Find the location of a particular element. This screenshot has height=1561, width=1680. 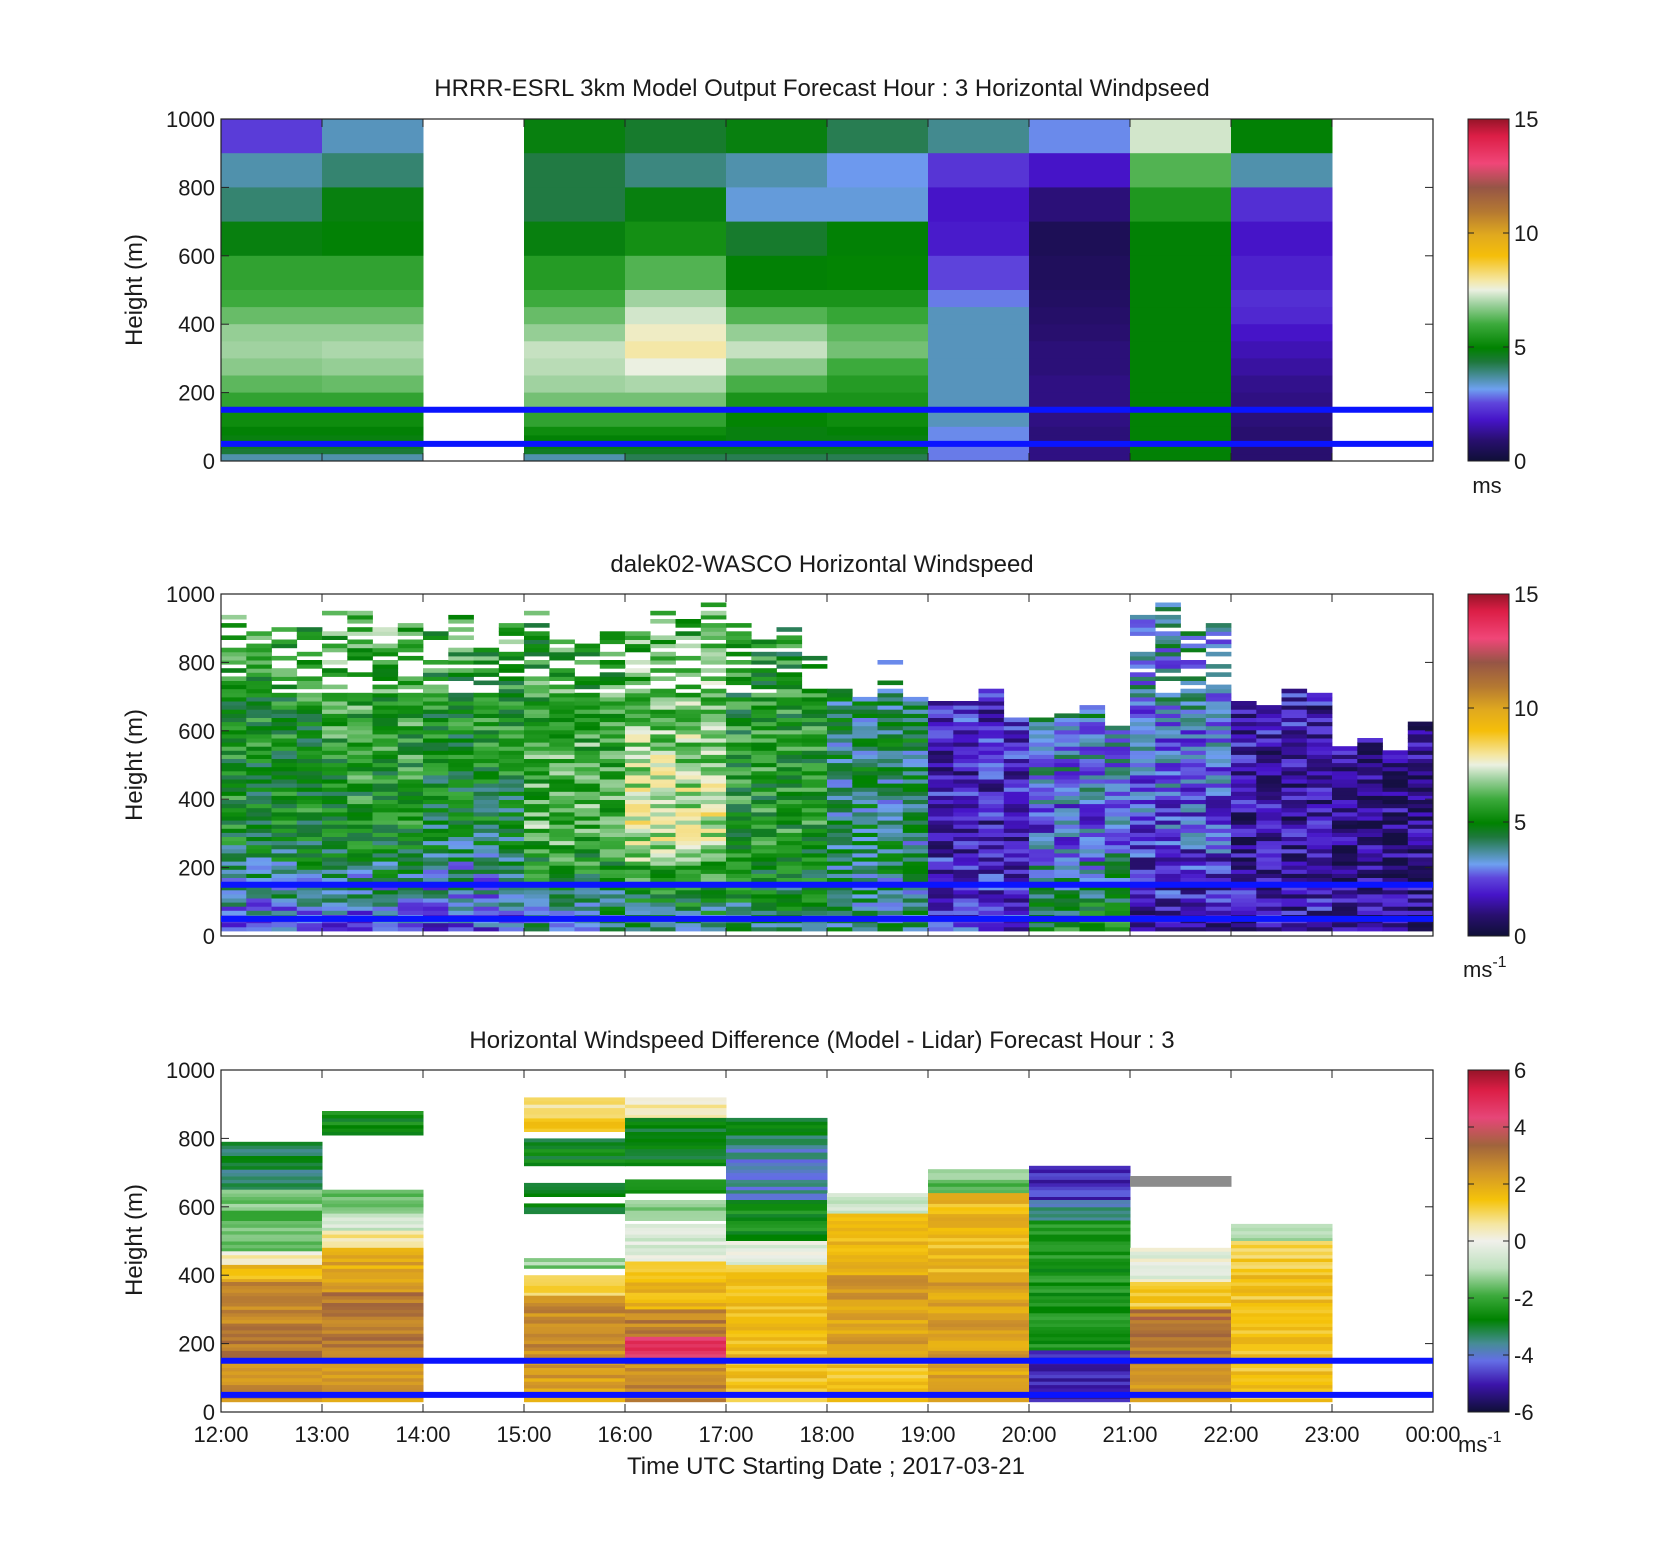

colorbar-tick-label: 0 is located at coordinates (1520, 936).